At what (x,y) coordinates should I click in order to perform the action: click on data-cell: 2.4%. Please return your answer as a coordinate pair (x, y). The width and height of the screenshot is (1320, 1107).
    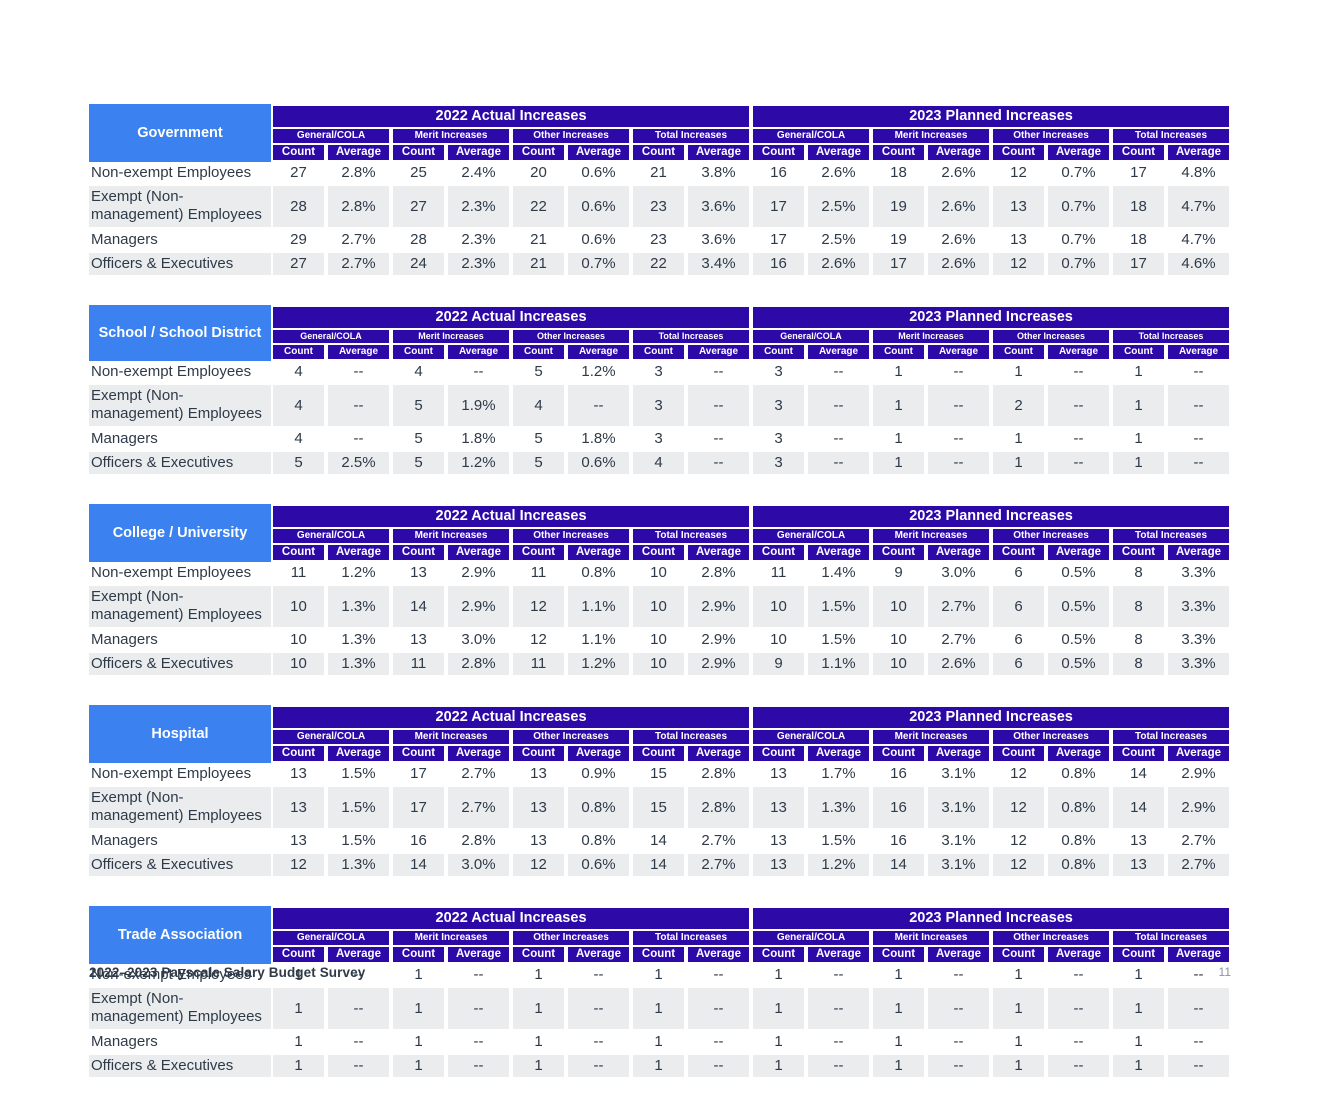
    Looking at the image, I should click on (478, 174).